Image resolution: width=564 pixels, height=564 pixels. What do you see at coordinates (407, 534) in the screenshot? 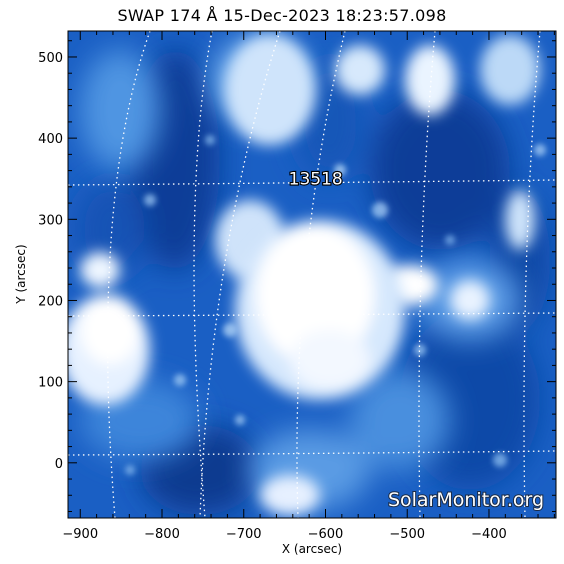
I see `x-tick-label: −500` at bounding box center [407, 534].